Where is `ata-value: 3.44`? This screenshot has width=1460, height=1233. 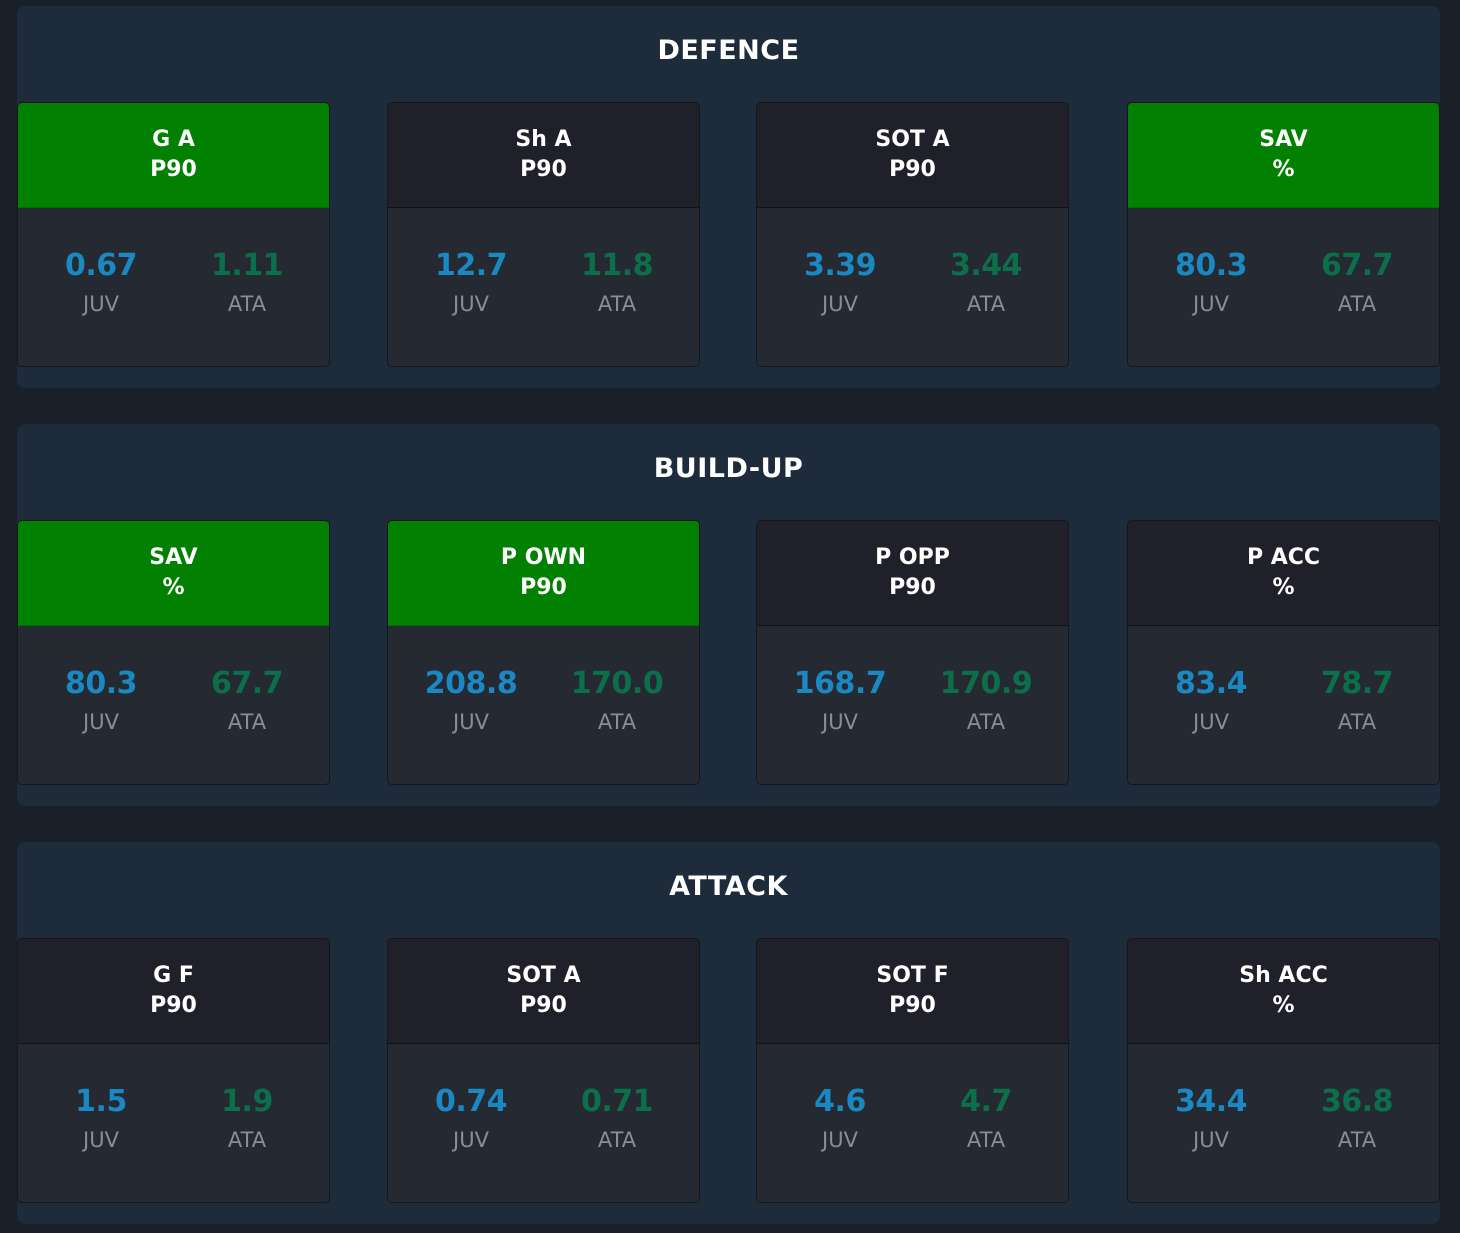 ata-value: 3.44 is located at coordinates (986, 265).